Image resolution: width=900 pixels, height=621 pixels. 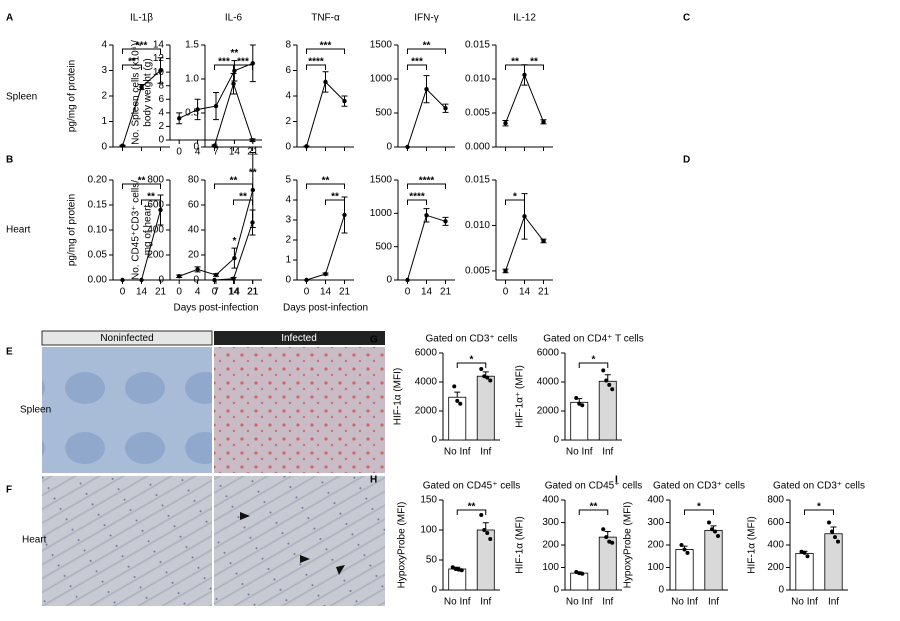 What do you see at coordinates (234, 18) in the screenshot?
I see `chart-title: IL-6` at bounding box center [234, 18].